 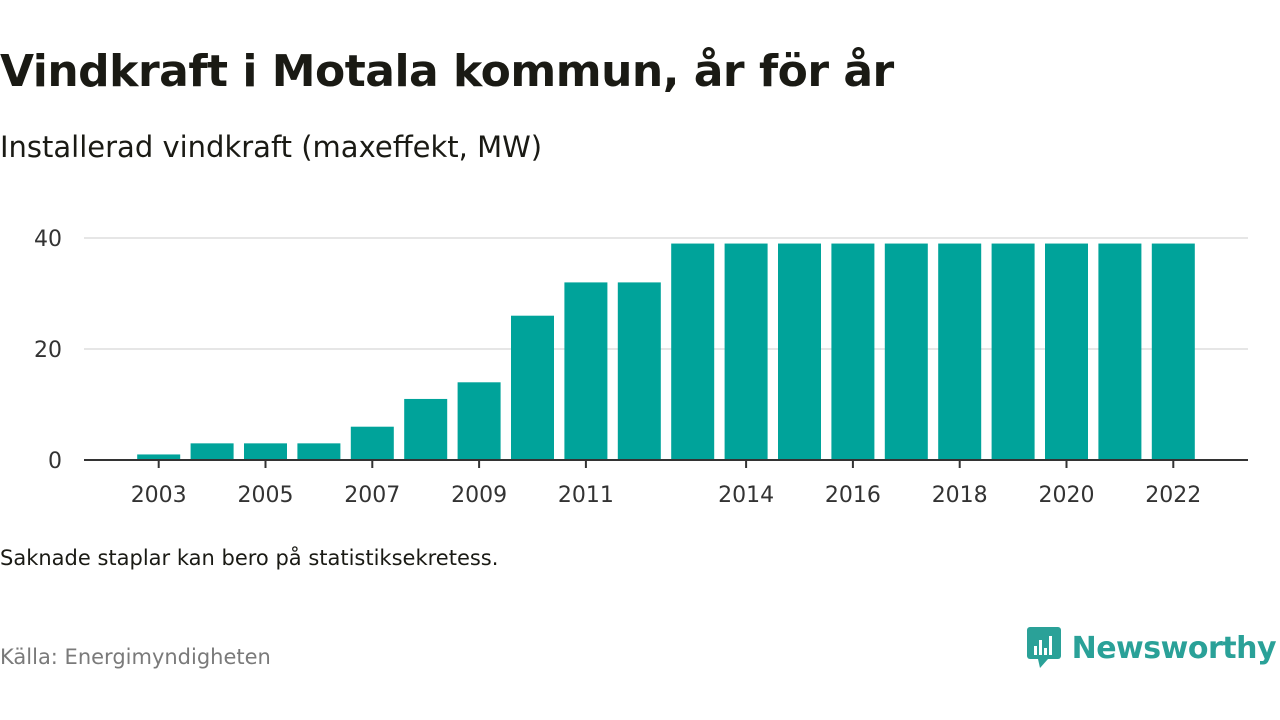 I want to click on x-tick-label: 2016, so click(x=853, y=495).